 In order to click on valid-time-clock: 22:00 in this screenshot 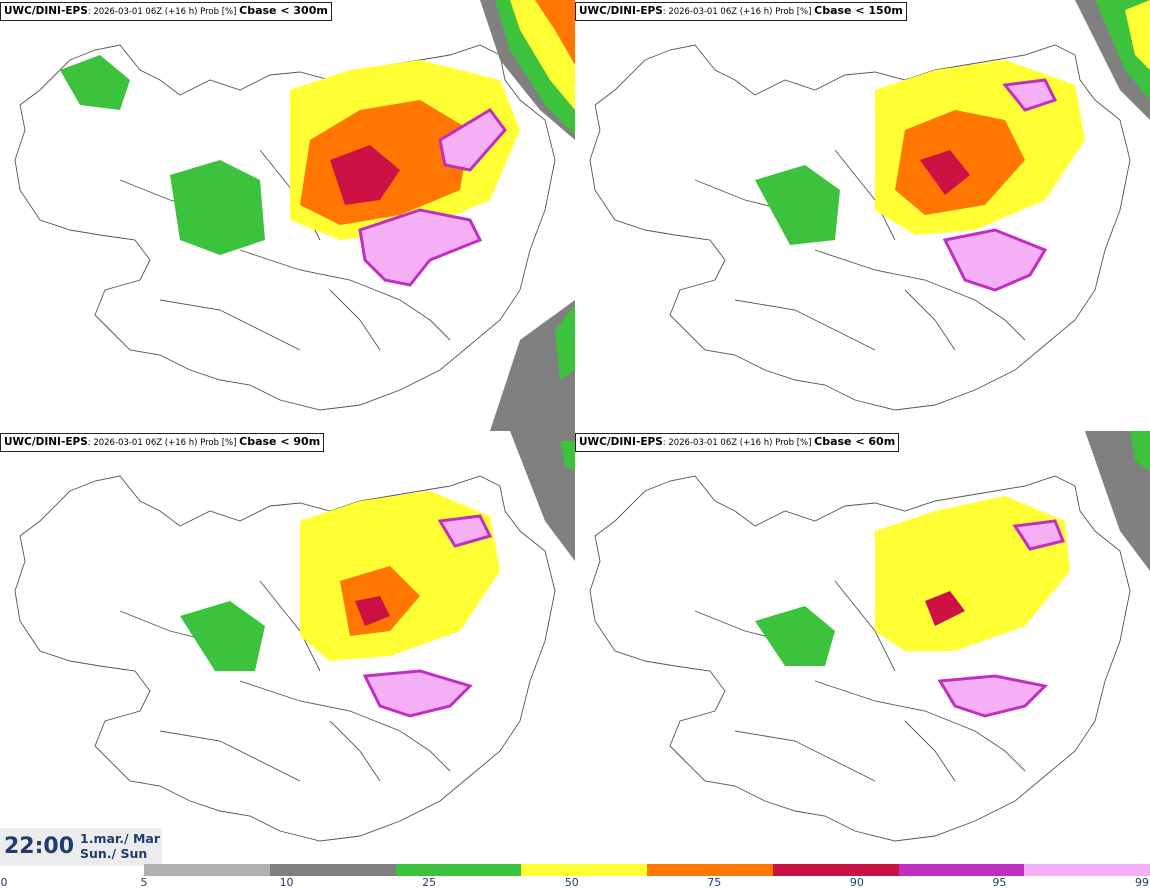, I will do `click(39, 846)`.